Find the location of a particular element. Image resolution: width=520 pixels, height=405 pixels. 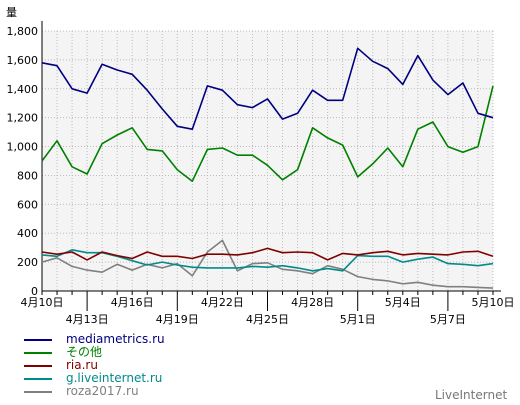

y-tick-label: 1,600 is located at coordinates (23, 60).